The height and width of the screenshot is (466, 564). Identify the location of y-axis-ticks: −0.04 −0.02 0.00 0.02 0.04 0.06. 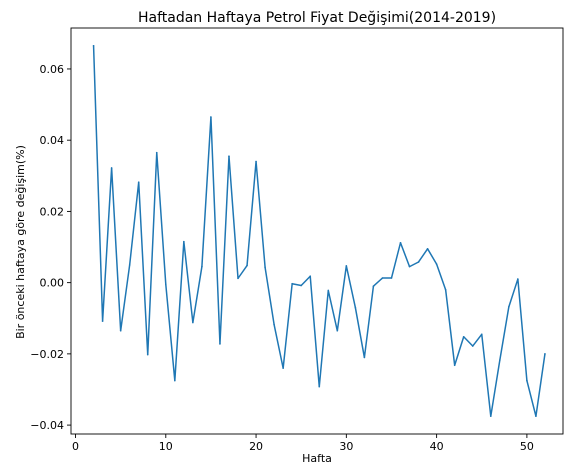
(50, 247).